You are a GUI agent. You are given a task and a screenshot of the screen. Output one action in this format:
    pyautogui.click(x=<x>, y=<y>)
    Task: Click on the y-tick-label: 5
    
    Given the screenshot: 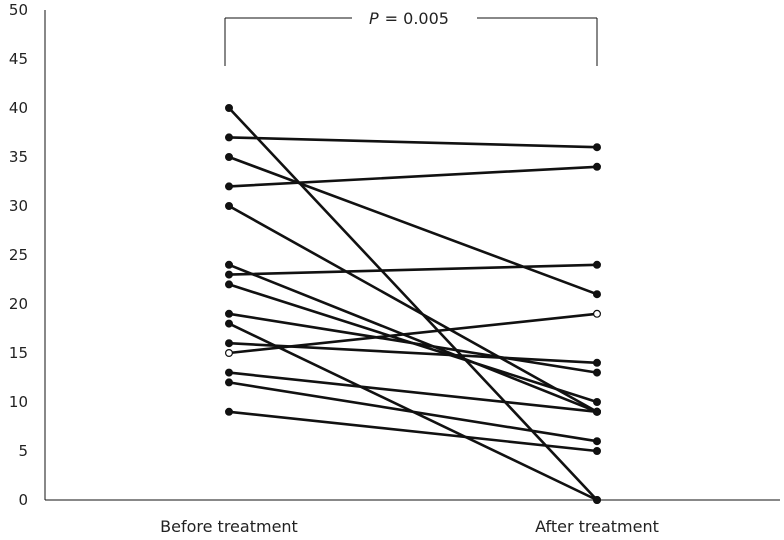 What is the action you would take?
    pyautogui.click(x=23, y=451)
    